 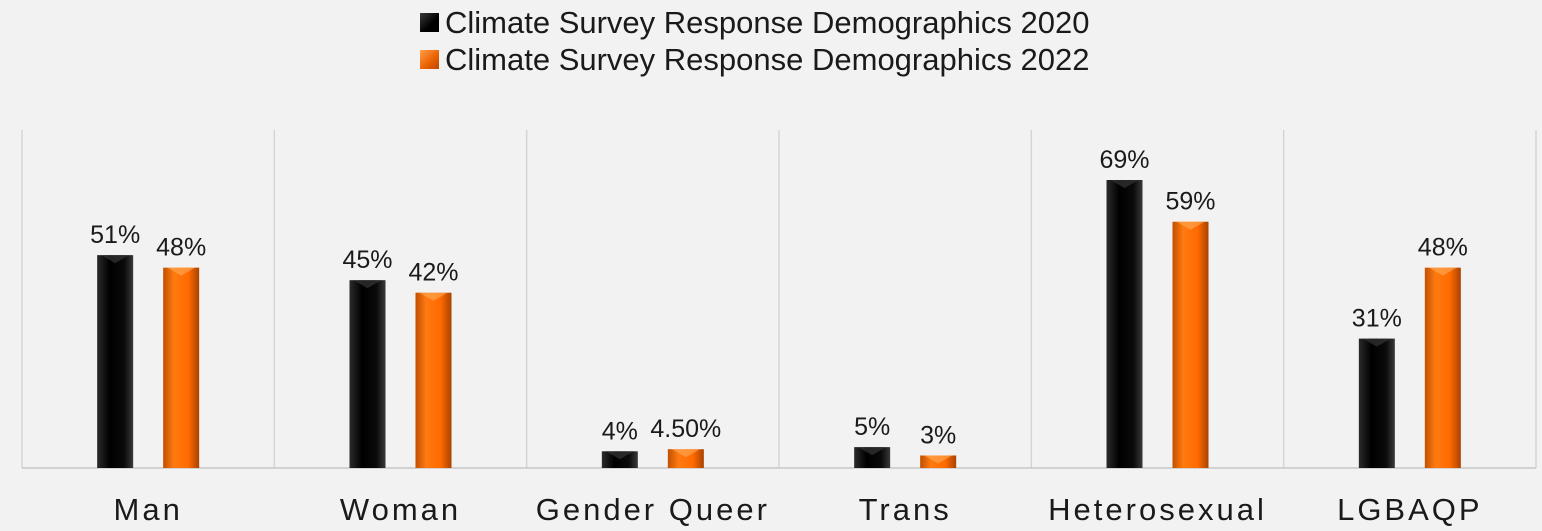 I want to click on data-label-2020: 4%, so click(x=620, y=431).